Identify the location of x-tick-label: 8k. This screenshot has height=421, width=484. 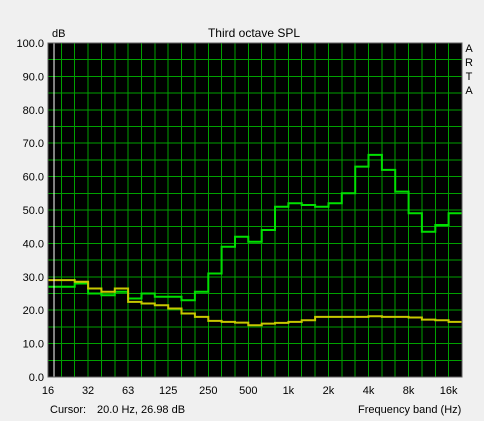
(409, 391).